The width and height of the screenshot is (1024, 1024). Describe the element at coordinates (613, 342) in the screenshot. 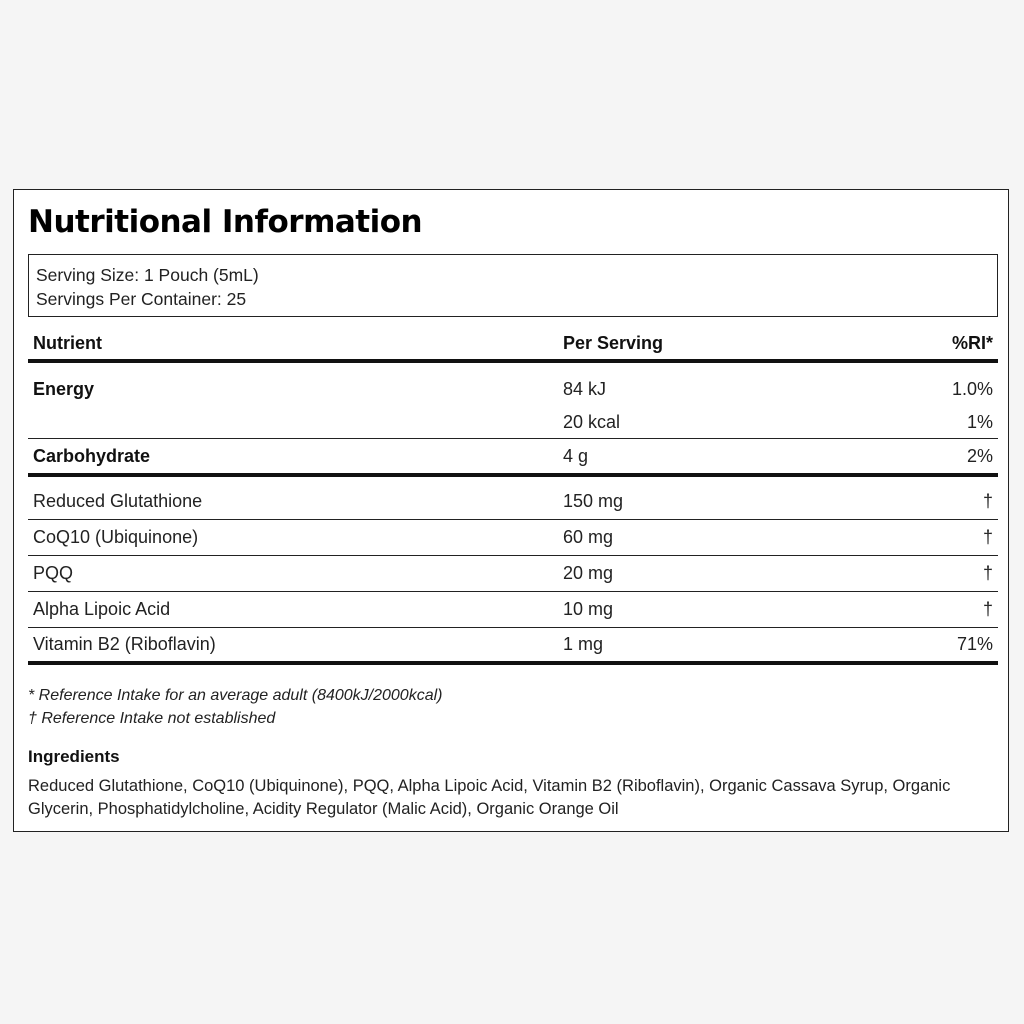

I see `header-per-serving: Per Serving` at that location.